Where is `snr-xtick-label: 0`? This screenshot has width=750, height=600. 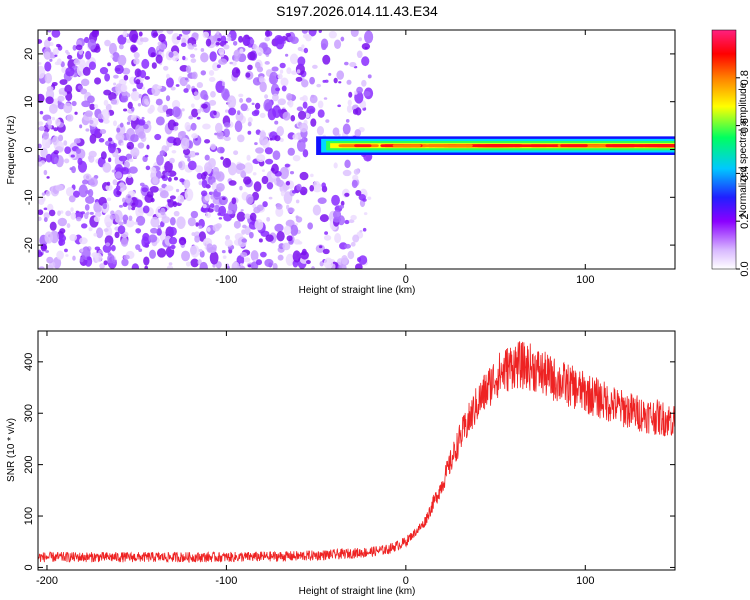 snr-xtick-label: 0 is located at coordinates (406, 581).